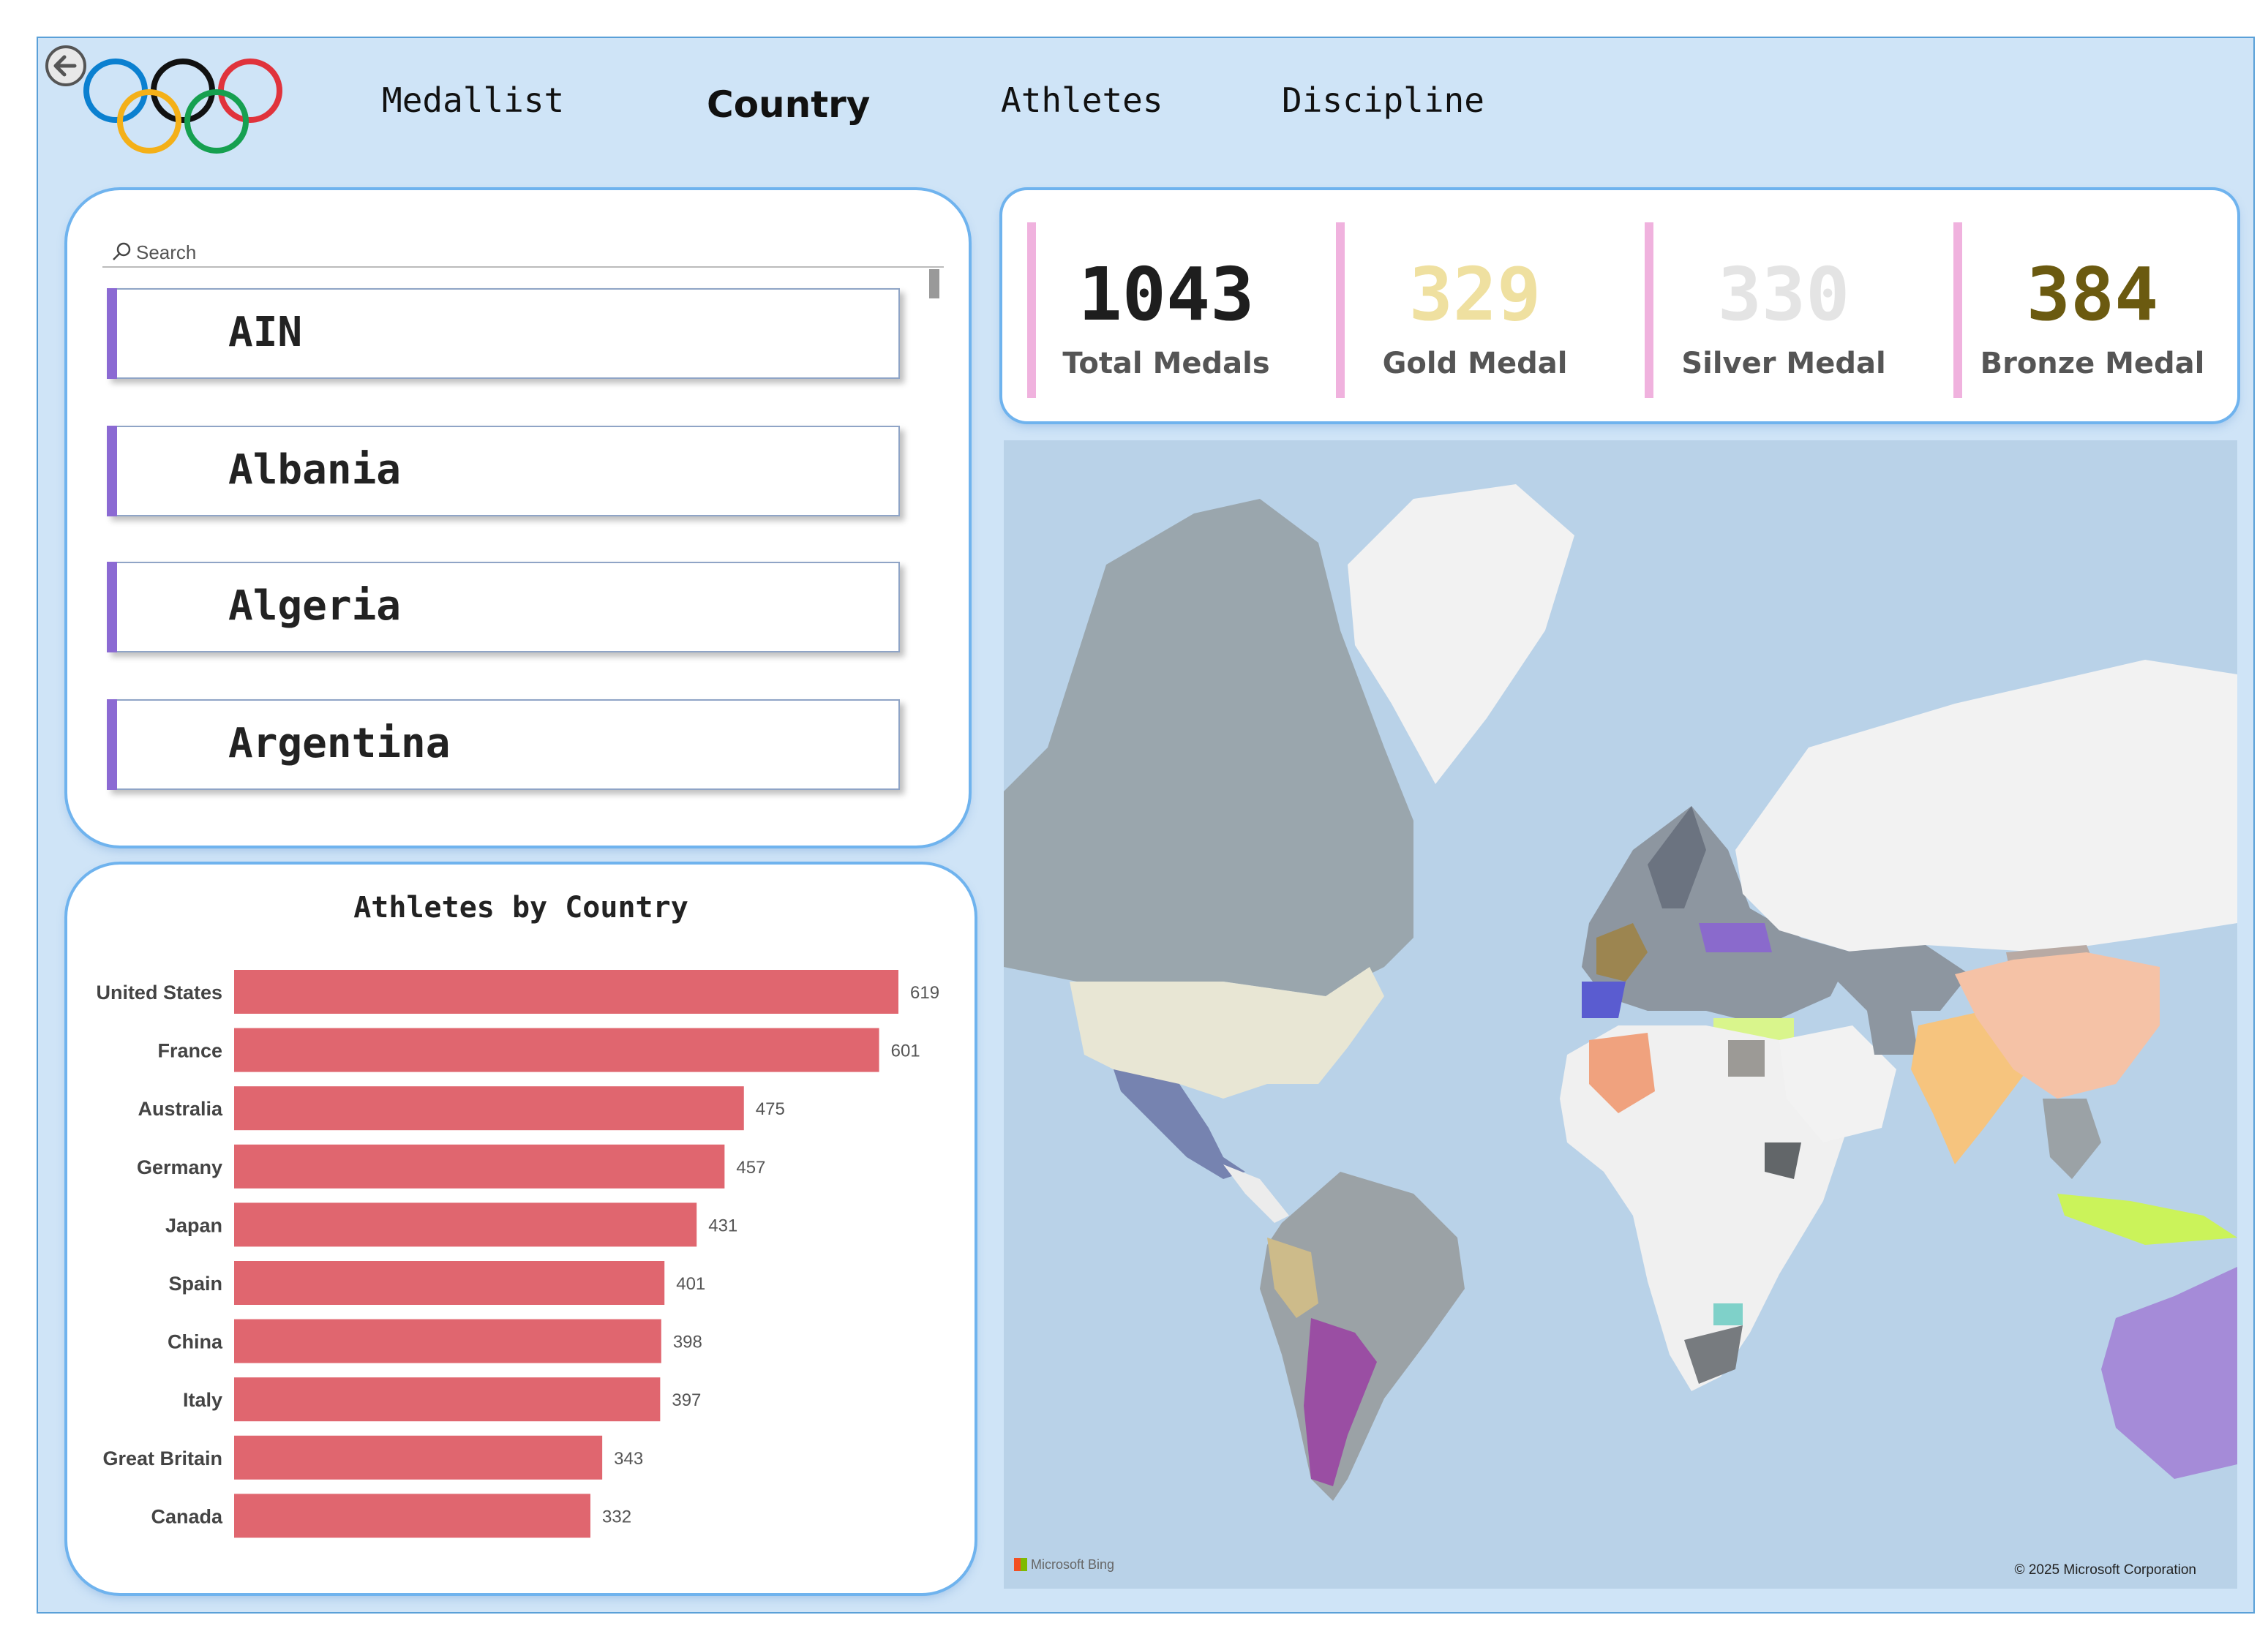 The height and width of the screenshot is (1634, 2268). I want to click on map-region-kazakhstan, so click(1904, 978).